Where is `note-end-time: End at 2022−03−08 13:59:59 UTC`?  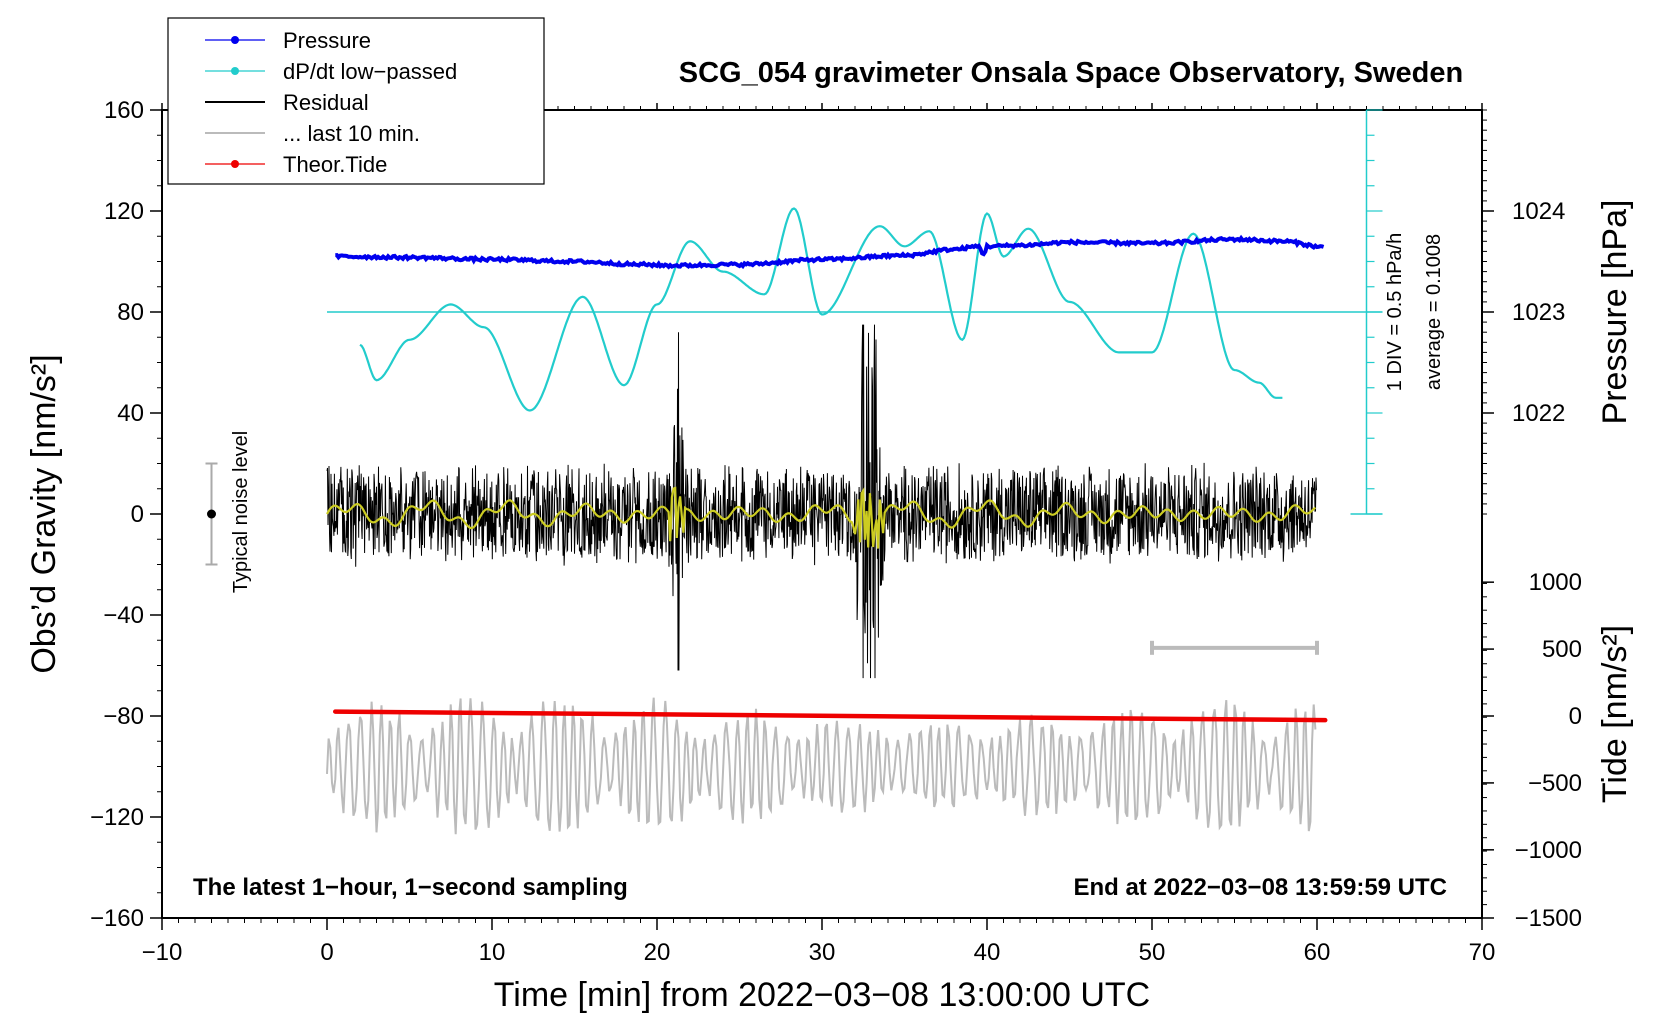 note-end-time: End at 2022−03−08 13:59:59 UTC is located at coordinates (1260, 887).